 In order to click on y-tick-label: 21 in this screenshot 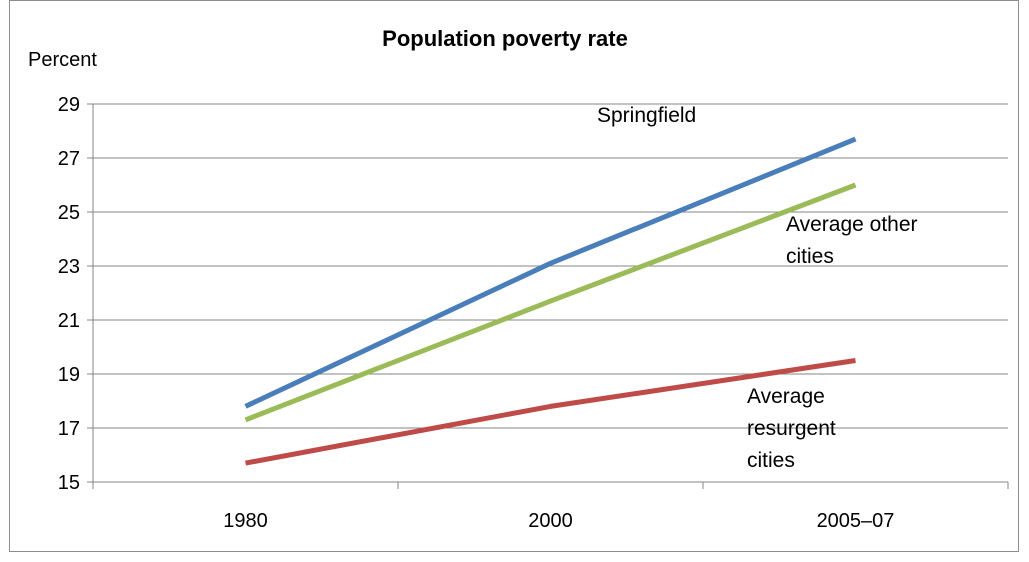, I will do `click(69, 321)`.